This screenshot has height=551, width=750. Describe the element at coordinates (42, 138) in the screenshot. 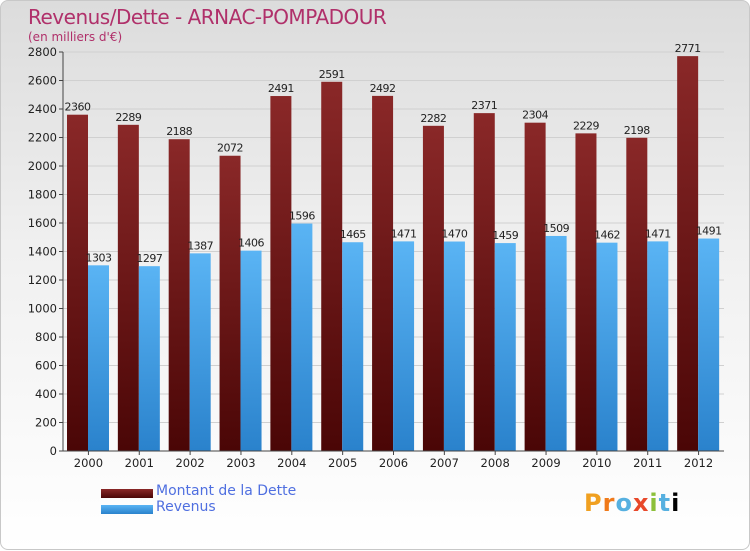

I see `y-tick-label: 2200` at that location.